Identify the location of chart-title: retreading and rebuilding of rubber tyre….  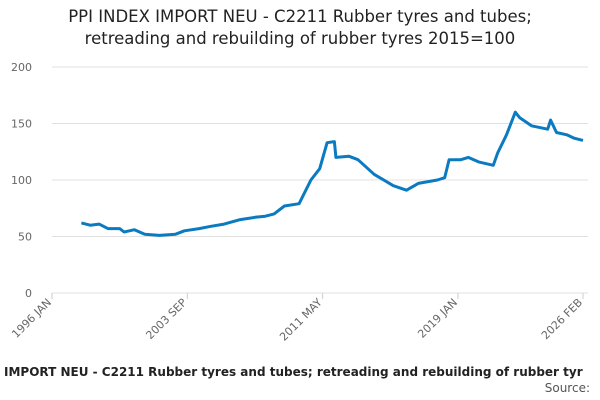
(300, 38).